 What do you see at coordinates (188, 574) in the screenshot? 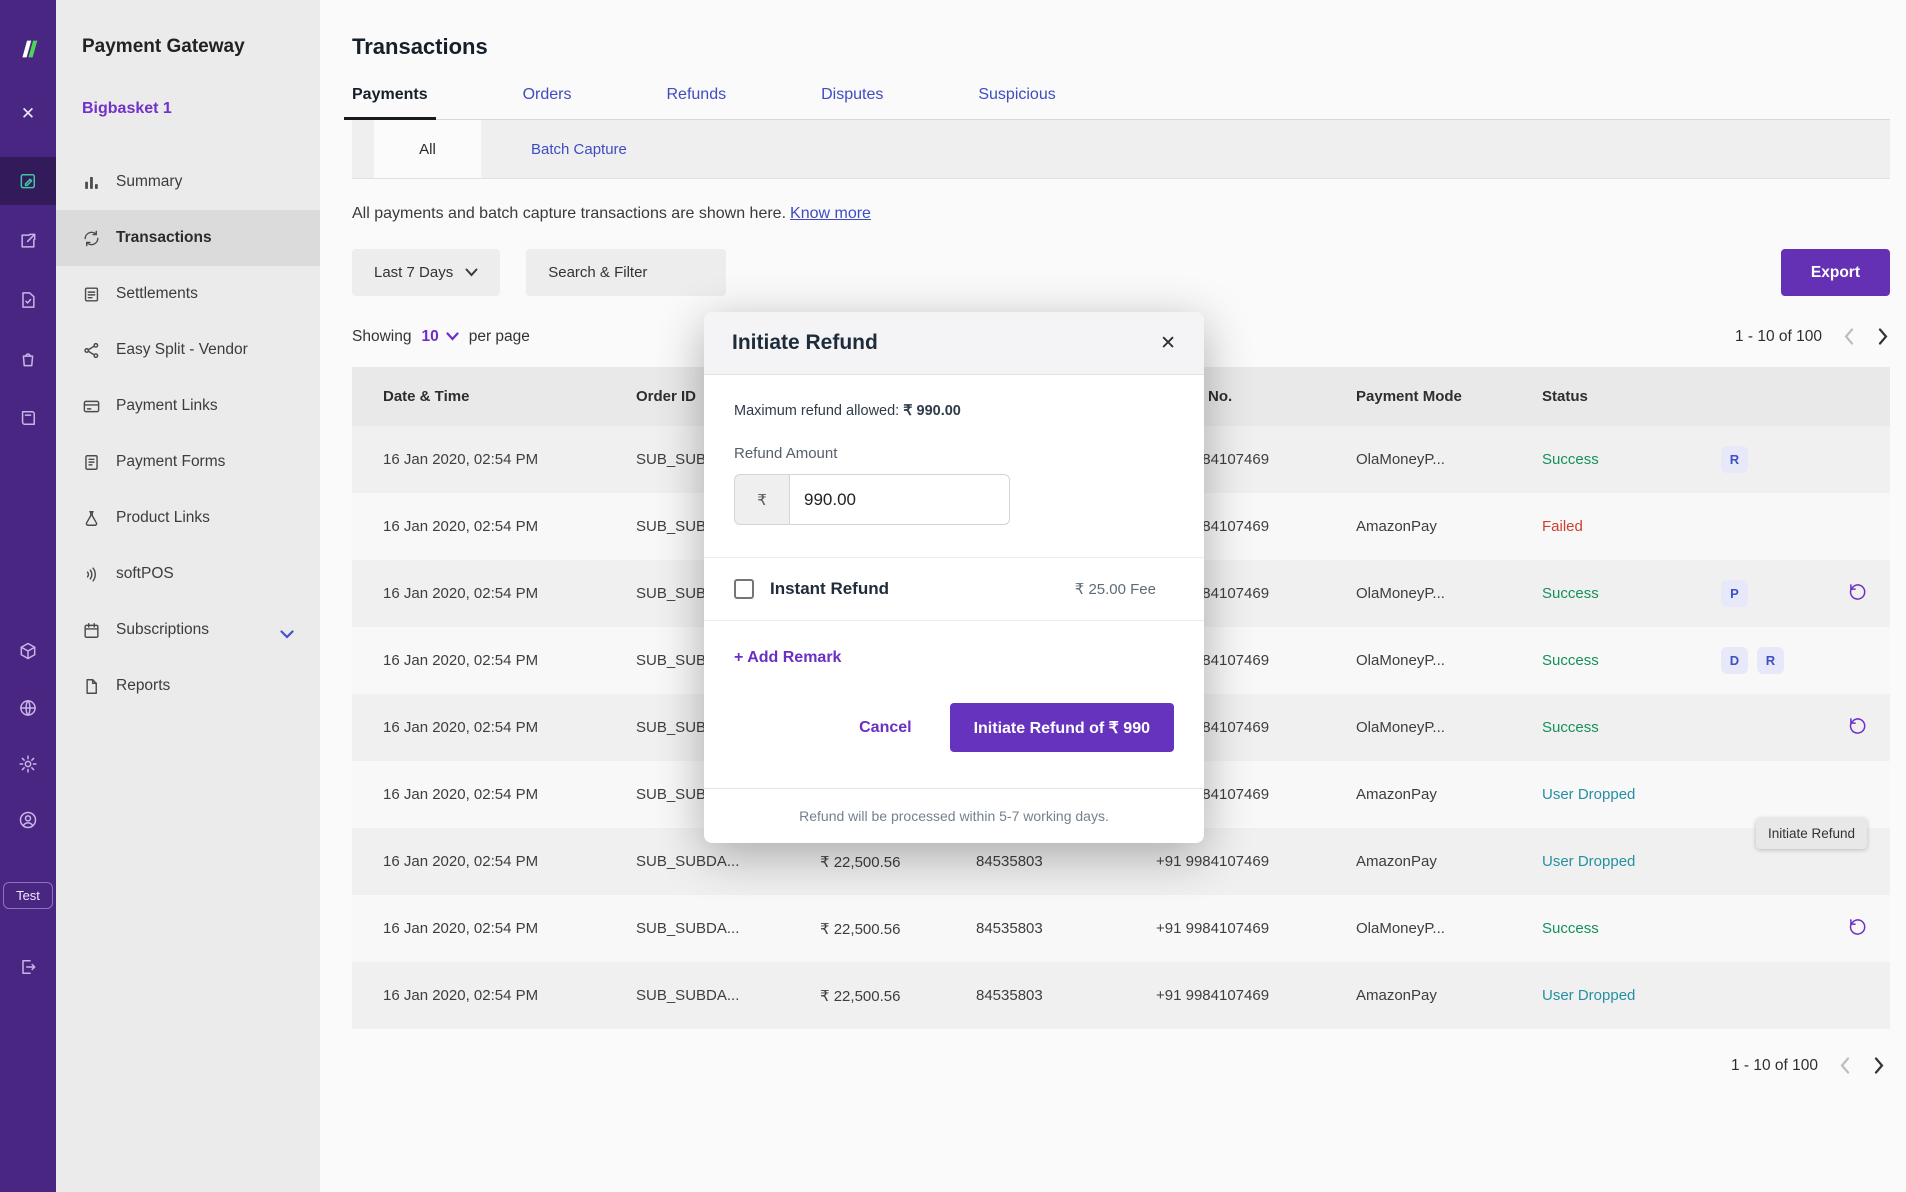
I see `sidebar-item-softpos: softPOS` at bounding box center [188, 574].